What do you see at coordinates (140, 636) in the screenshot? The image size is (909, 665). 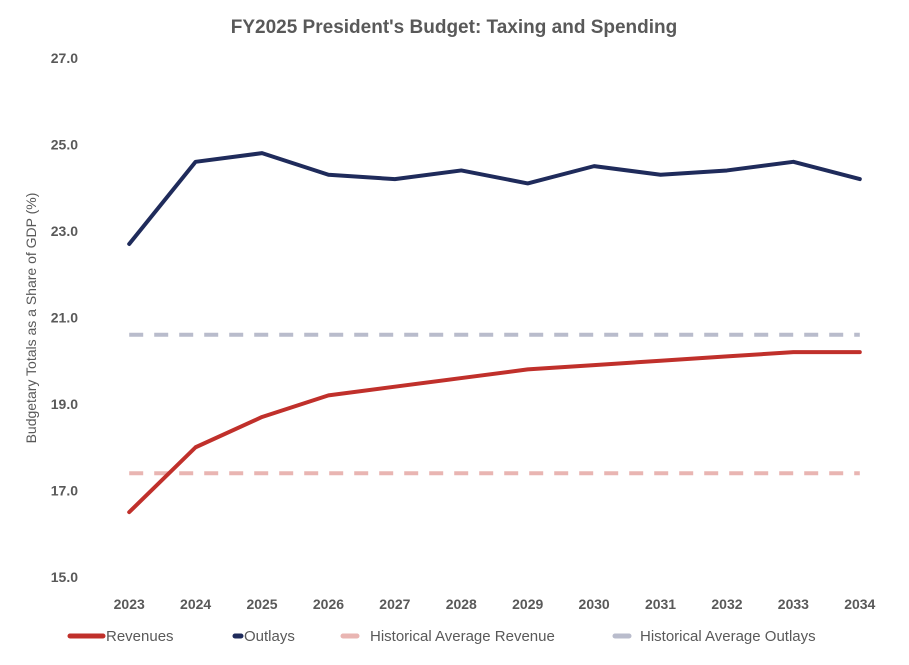 I see `legend-label: Revenues` at bounding box center [140, 636].